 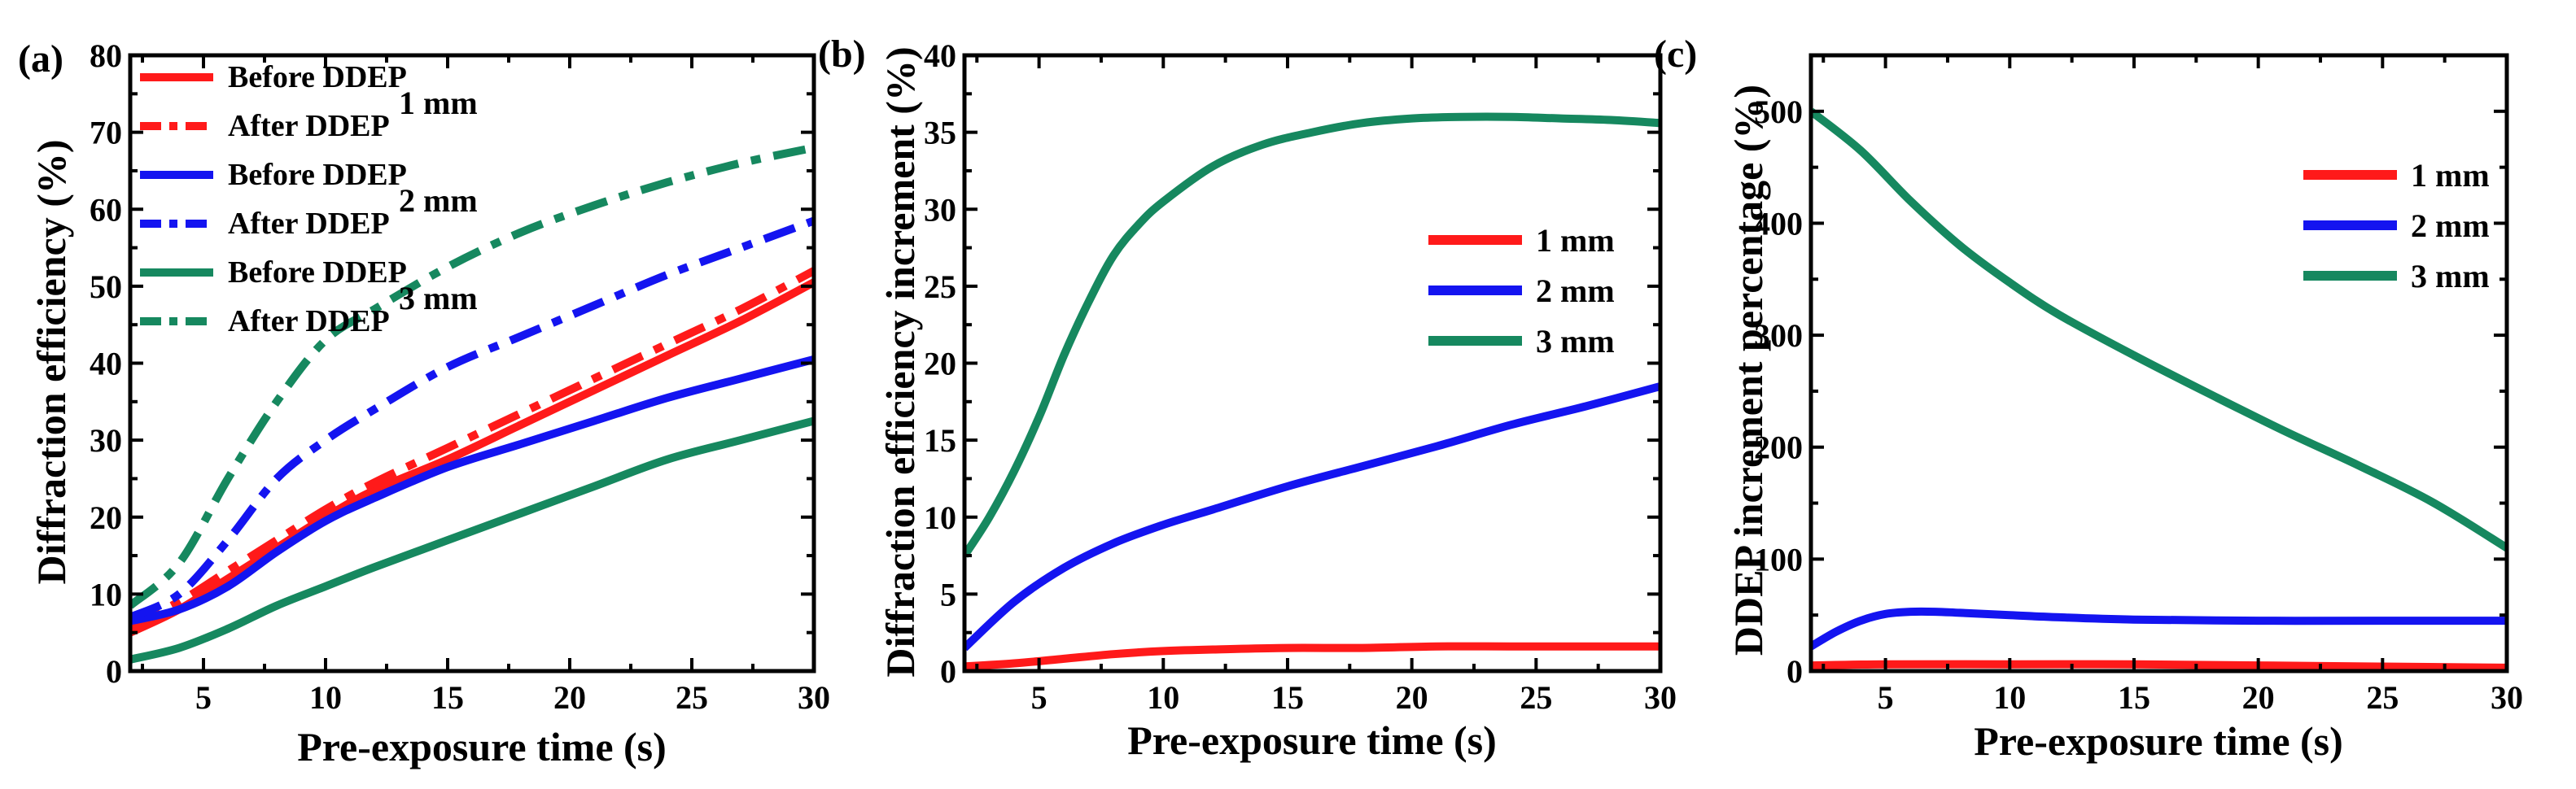 What do you see at coordinates (1660, 697) in the screenshot?
I see `panel-b-x-tick-label: 30` at bounding box center [1660, 697].